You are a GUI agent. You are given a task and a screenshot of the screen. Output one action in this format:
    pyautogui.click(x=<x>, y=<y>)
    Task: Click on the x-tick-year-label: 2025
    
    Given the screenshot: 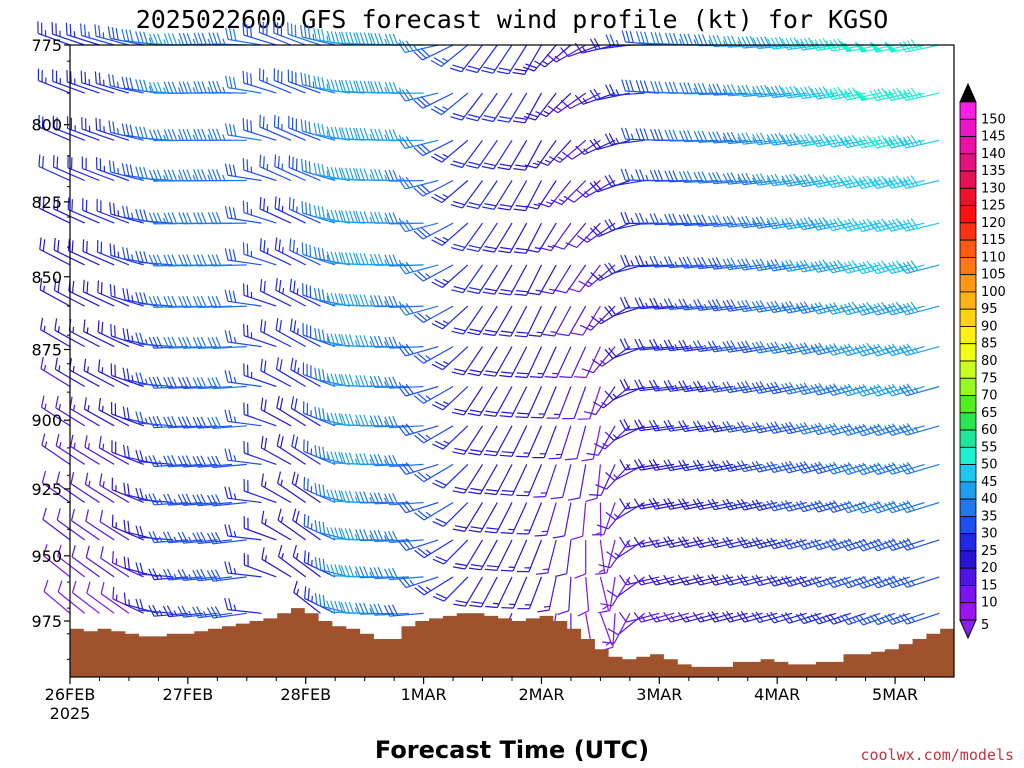 What is the action you would take?
    pyautogui.click(x=70, y=713)
    